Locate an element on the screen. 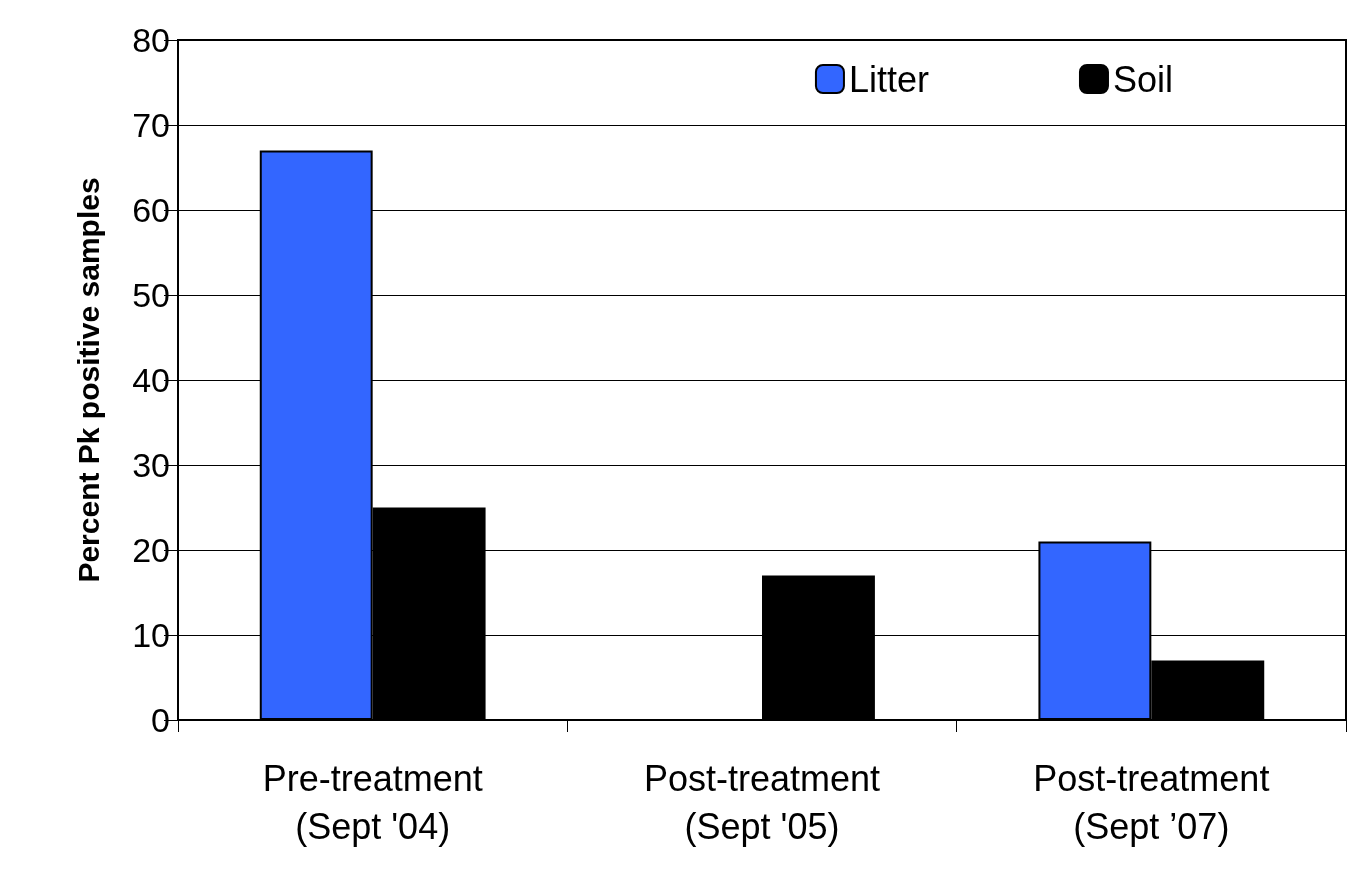  legend-label: Soil is located at coordinates (1142, 79).